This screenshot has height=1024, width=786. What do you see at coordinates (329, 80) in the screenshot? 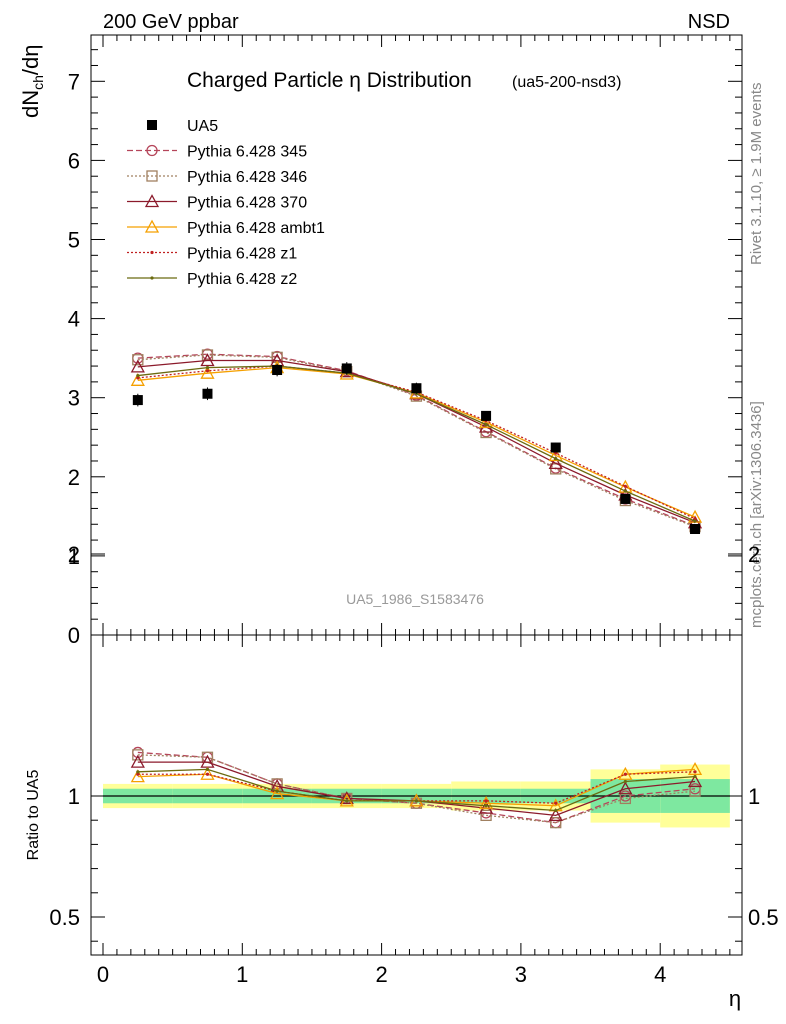
I see `chart-title: Charged Particle η Distribution` at bounding box center [329, 80].